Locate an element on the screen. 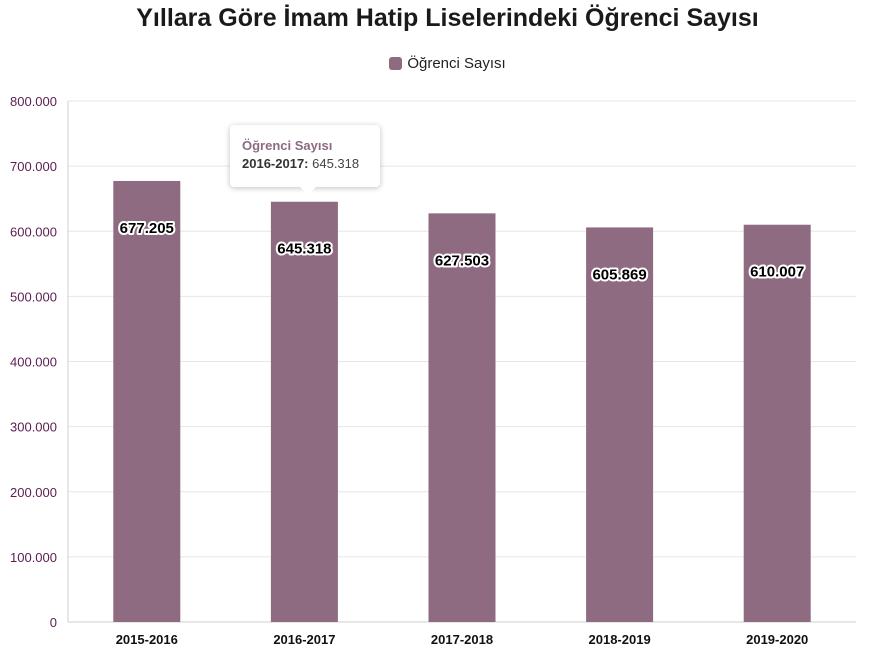 Image resolution: width=895 pixels, height=666 pixels. data-label: 677.205 is located at coordinates (147, 228).